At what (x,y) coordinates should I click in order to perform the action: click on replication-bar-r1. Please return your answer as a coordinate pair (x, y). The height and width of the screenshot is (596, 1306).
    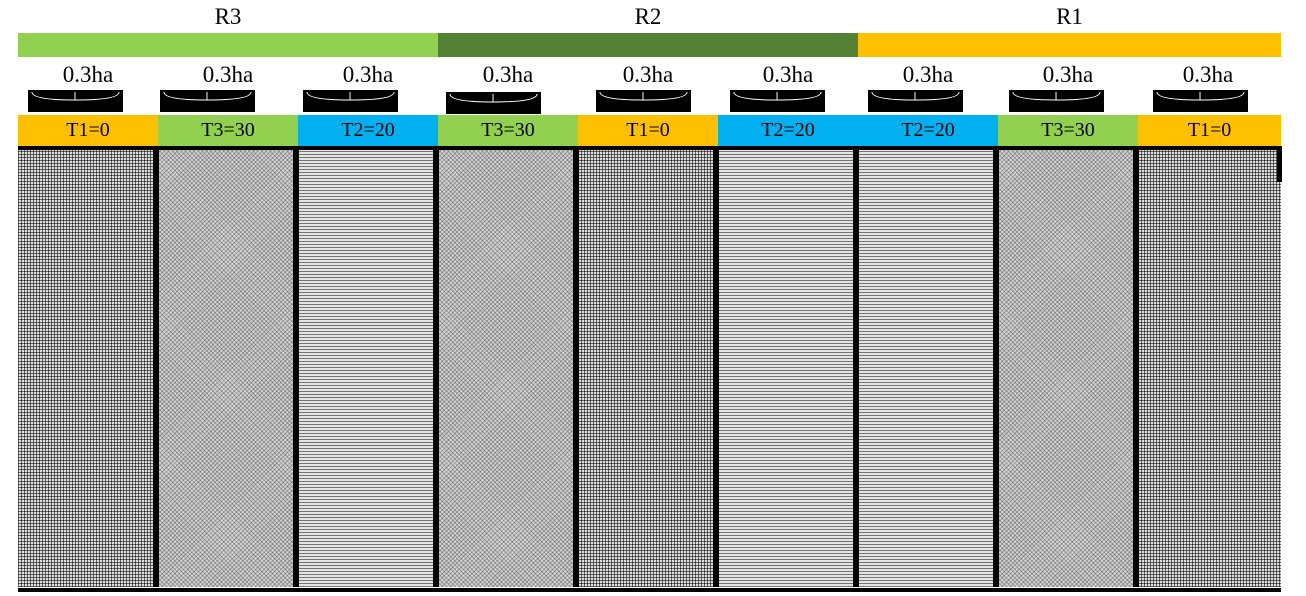
    Looking at the image, I should click on (1069, 45).